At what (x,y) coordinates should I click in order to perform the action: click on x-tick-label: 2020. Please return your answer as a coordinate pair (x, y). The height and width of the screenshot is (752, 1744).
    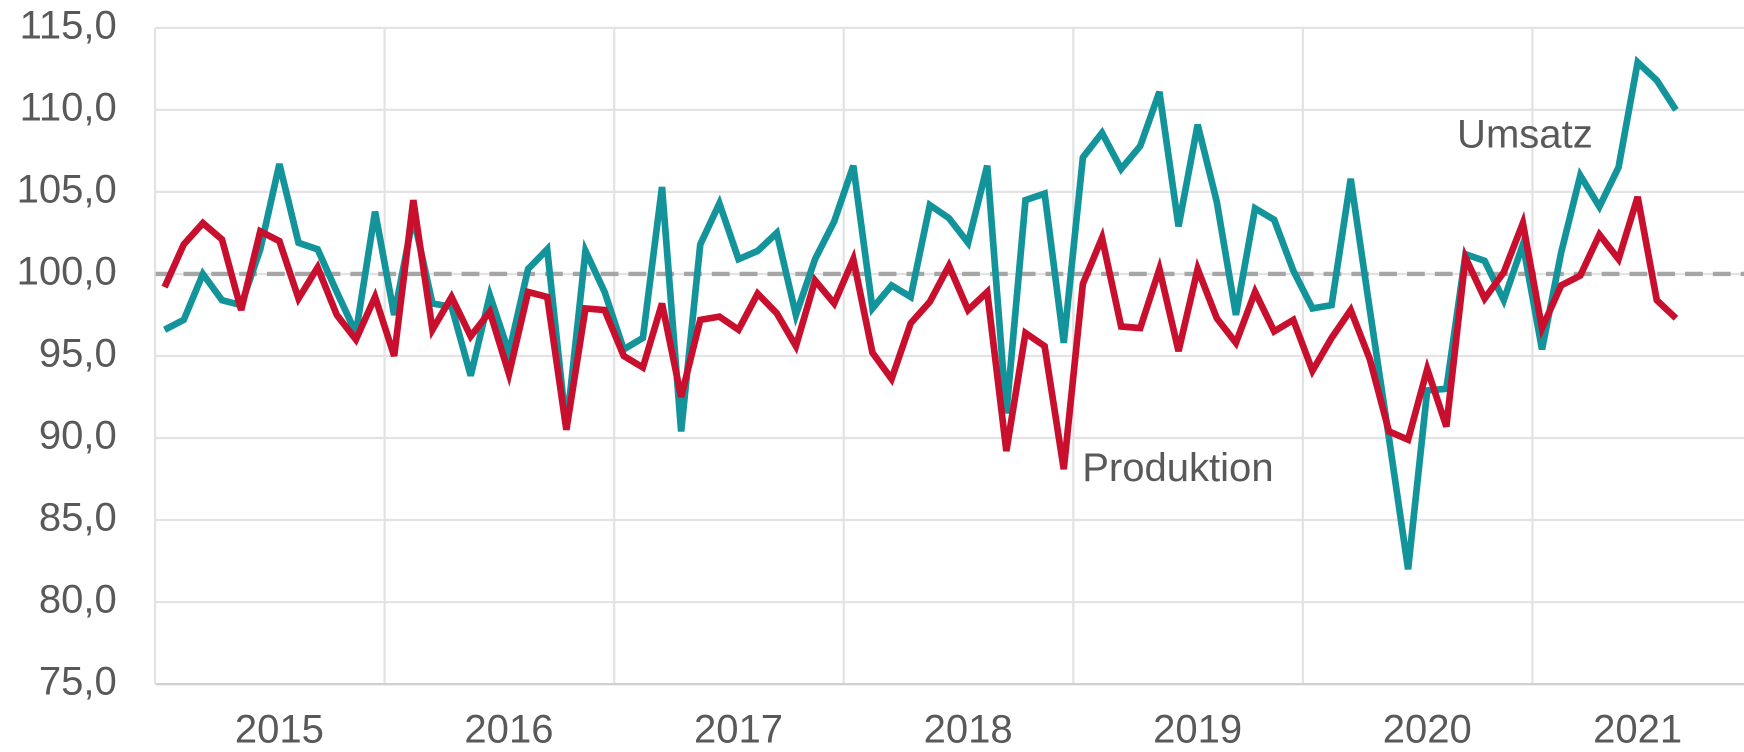
    Looking at the image, I should click on (1427, 729).